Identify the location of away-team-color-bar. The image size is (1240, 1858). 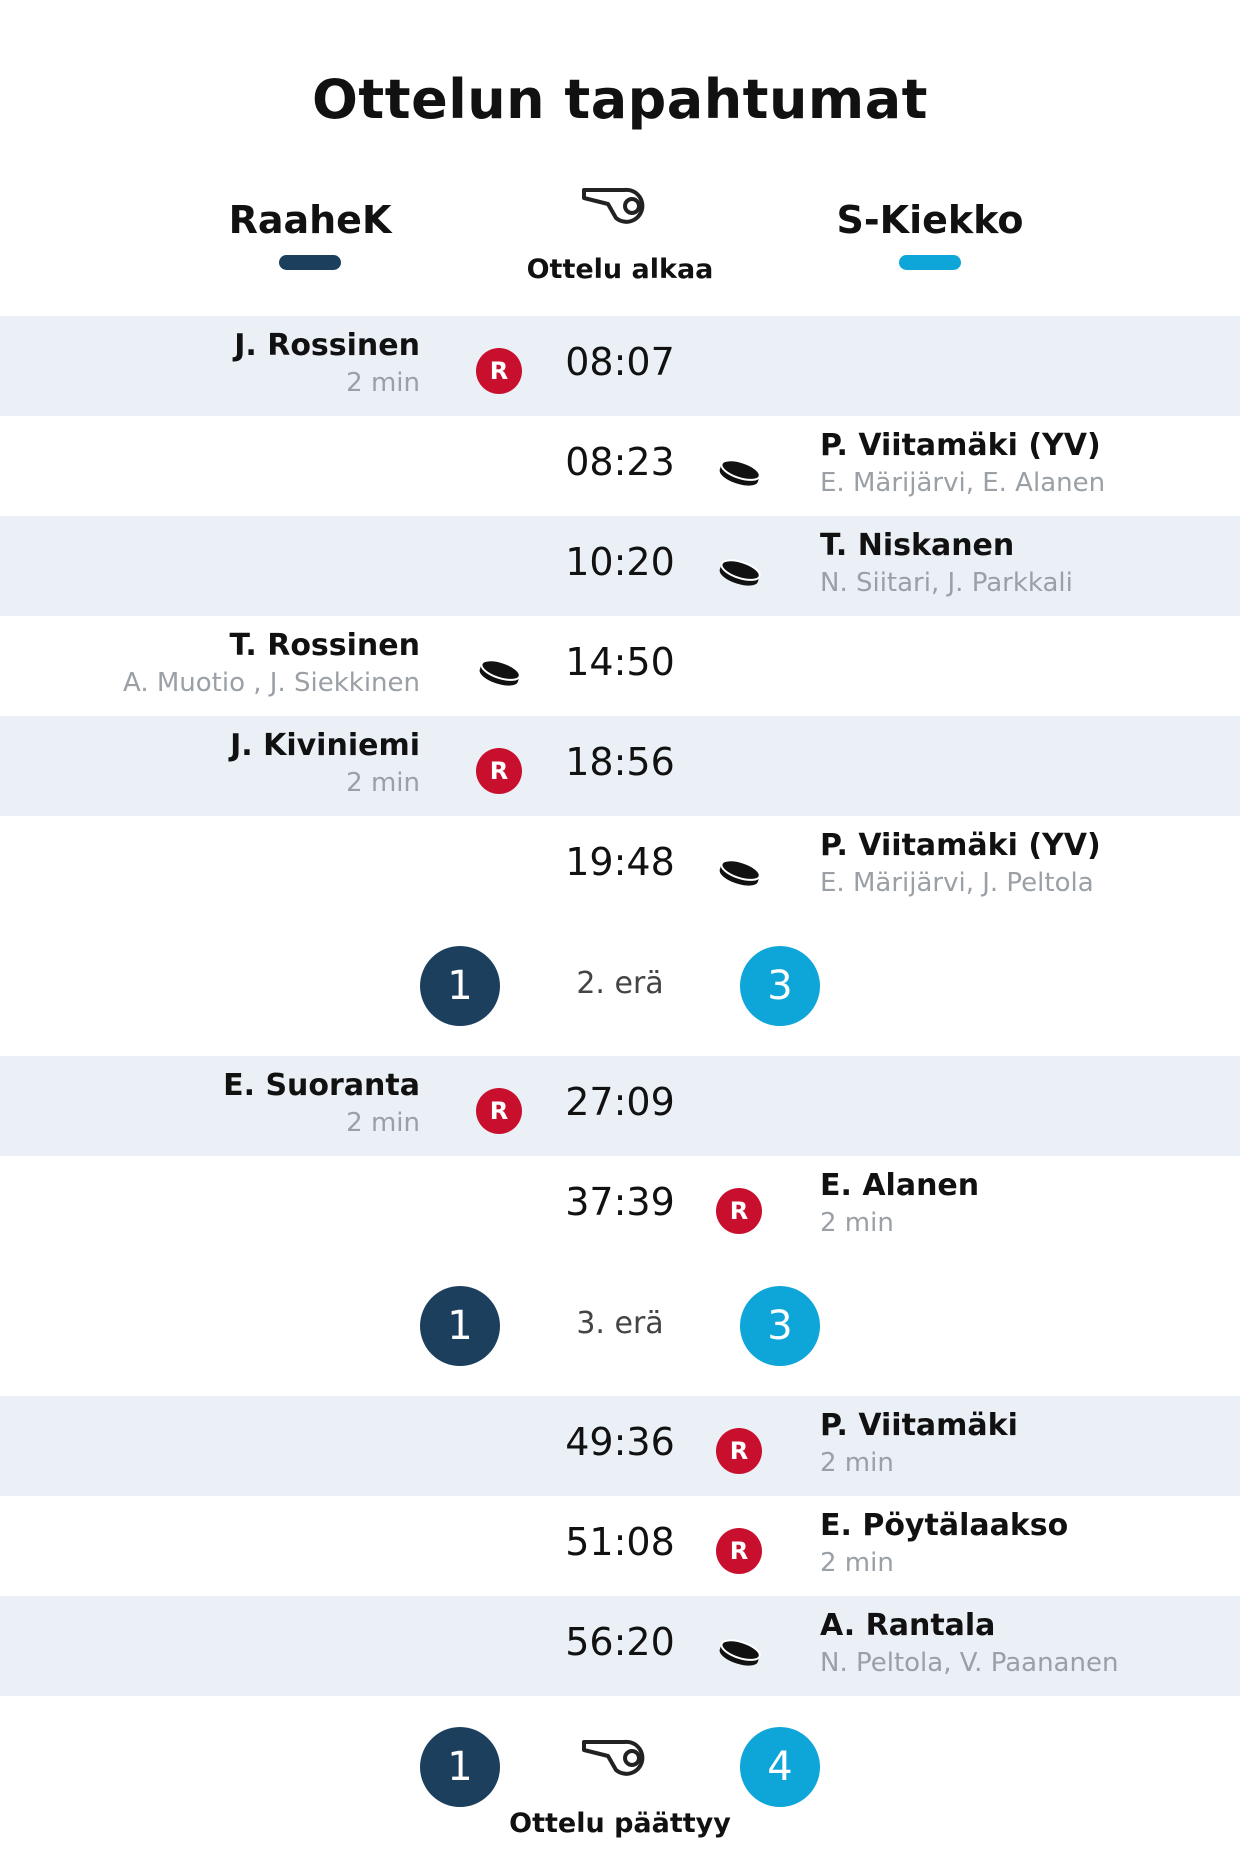
(930, 262).